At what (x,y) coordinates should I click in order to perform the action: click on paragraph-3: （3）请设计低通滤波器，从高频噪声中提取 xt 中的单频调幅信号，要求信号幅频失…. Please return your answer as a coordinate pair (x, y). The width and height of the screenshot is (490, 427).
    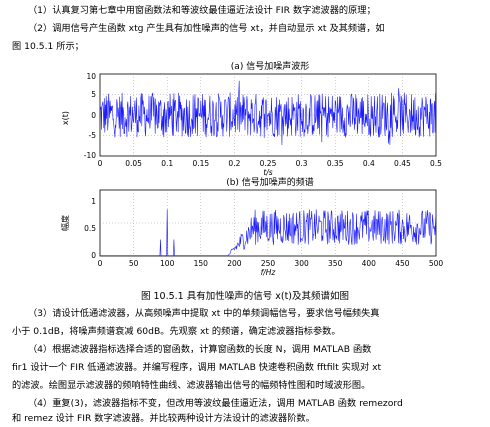
    Looking at the image, I should click on (204, 313).